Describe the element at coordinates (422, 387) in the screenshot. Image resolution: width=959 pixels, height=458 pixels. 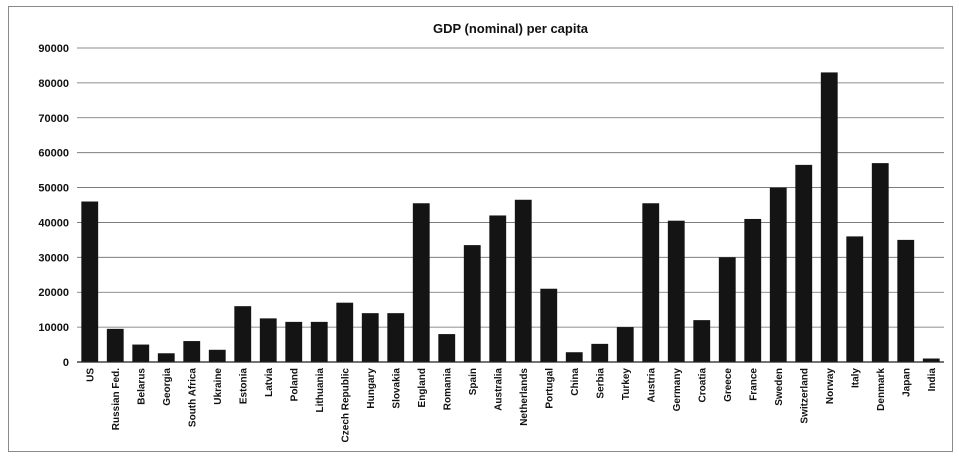
I see `x-category-label: England` at that location.